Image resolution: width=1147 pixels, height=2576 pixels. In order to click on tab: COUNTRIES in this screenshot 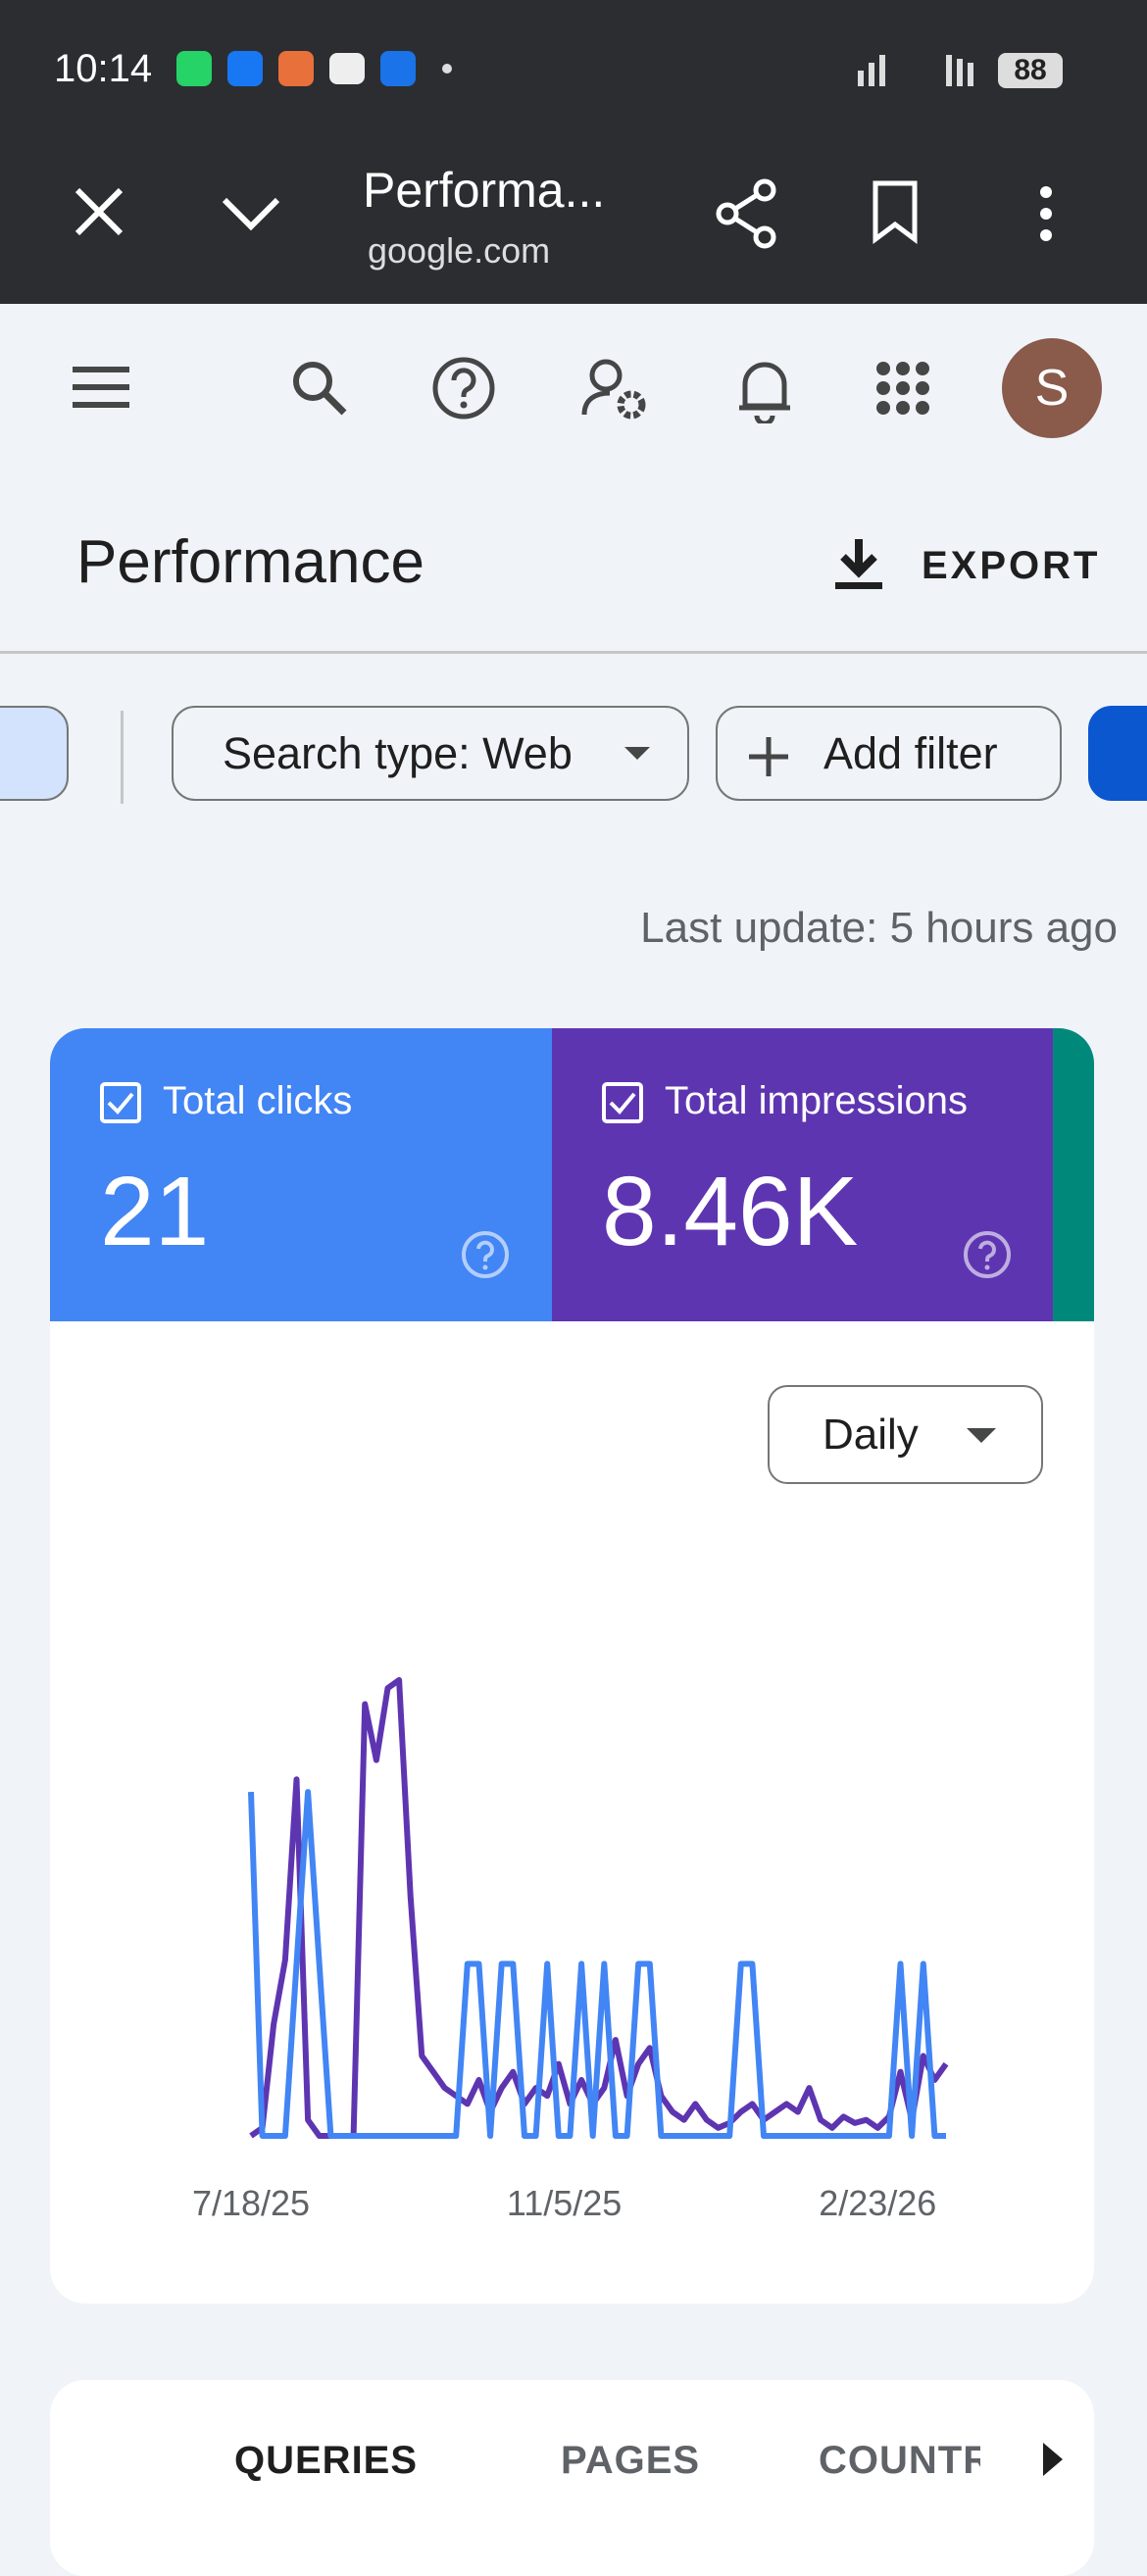, I will do `click(899, 2460)`.